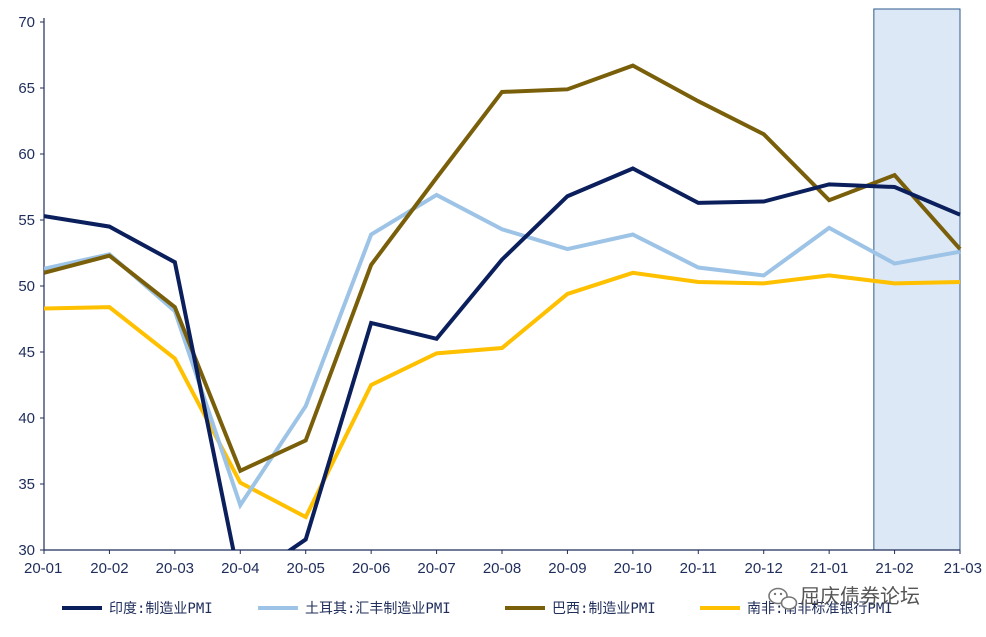  Describe the element at coordinates (26, 484) in the screenshot. I see `y-tick-label: 35` at that location.